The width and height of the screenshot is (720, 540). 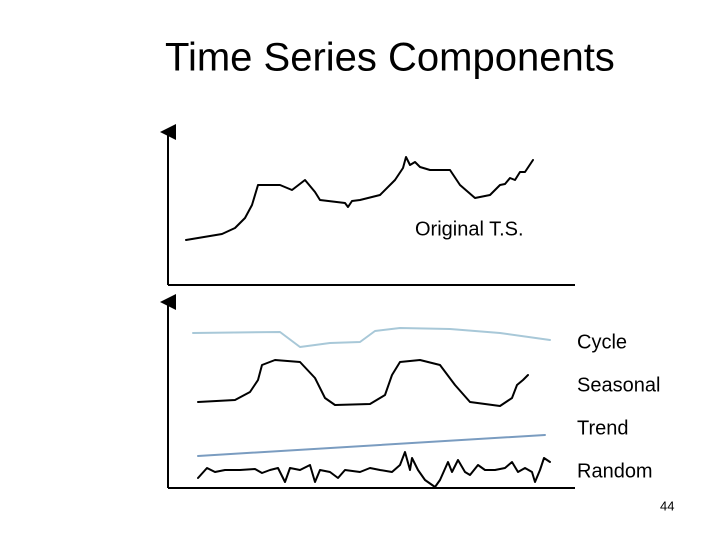 I want to click on trend-curve, so click(x=371, y=445).